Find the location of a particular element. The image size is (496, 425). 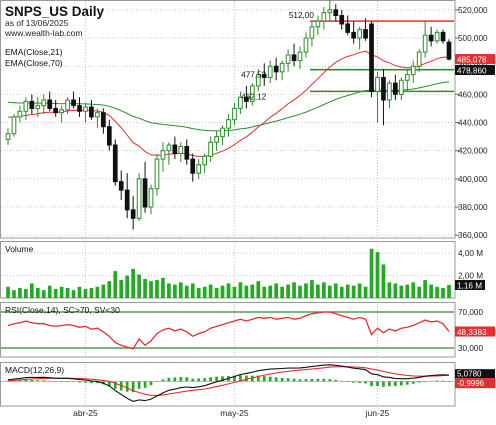

volume-layer is located at coordinates (228, 273).